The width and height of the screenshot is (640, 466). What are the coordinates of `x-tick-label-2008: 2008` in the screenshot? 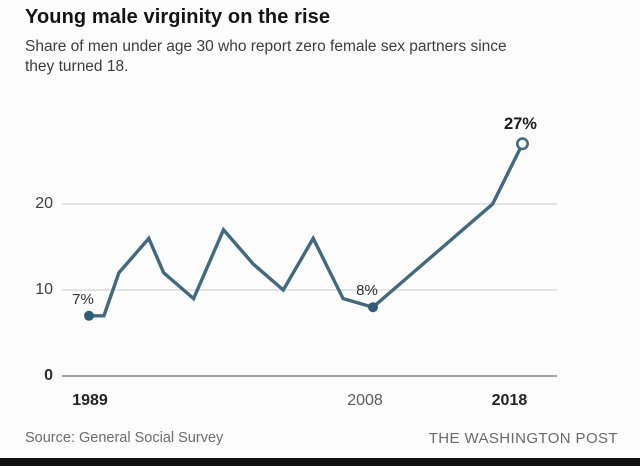 It's located at (365, 400).